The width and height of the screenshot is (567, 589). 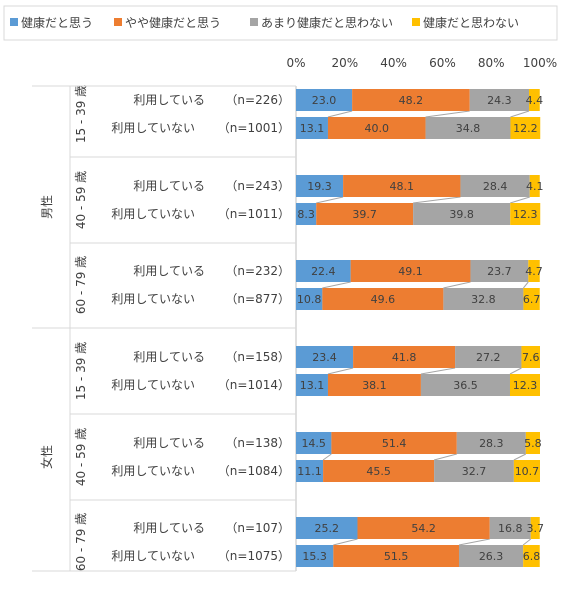 I want to click on data-label-11-0: 15.3, so click(x=314, y=556).